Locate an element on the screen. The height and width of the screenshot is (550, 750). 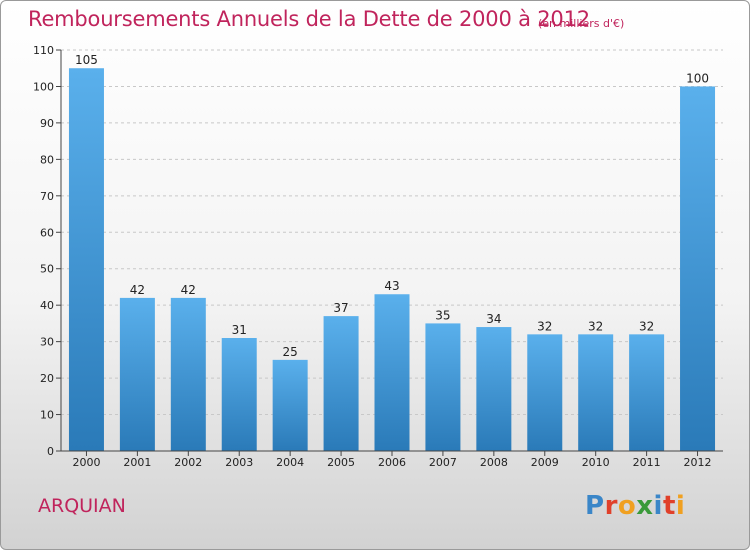
y-tick-label: 40 is located at coordinates (47, 305).